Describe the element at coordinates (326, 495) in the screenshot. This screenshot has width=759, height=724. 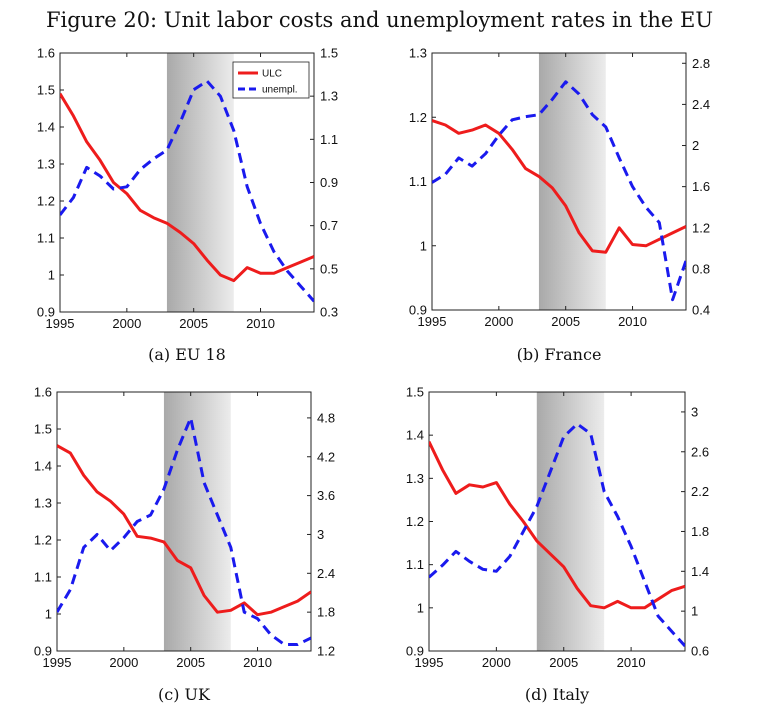
I see `right-y-tick-label: 3.6` at that location.